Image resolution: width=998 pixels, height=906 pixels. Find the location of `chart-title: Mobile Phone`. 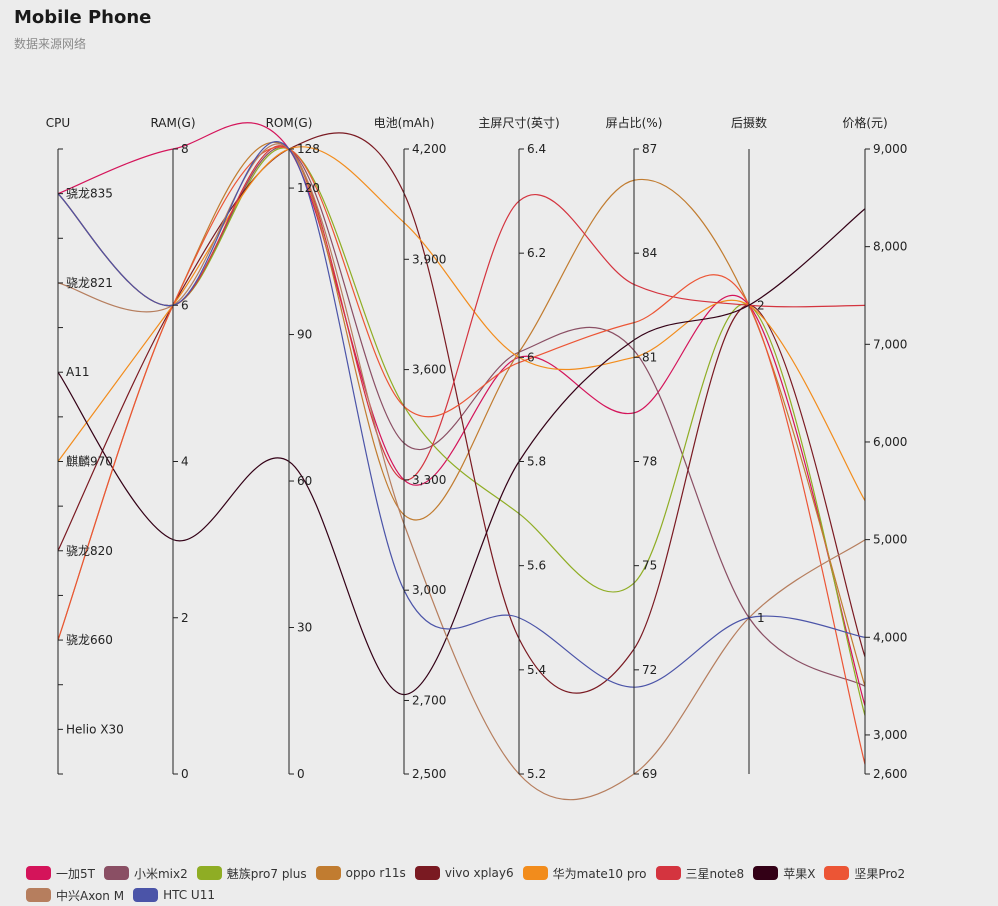

chart-title: Mobile Phone is located at coordinates (83, 17).